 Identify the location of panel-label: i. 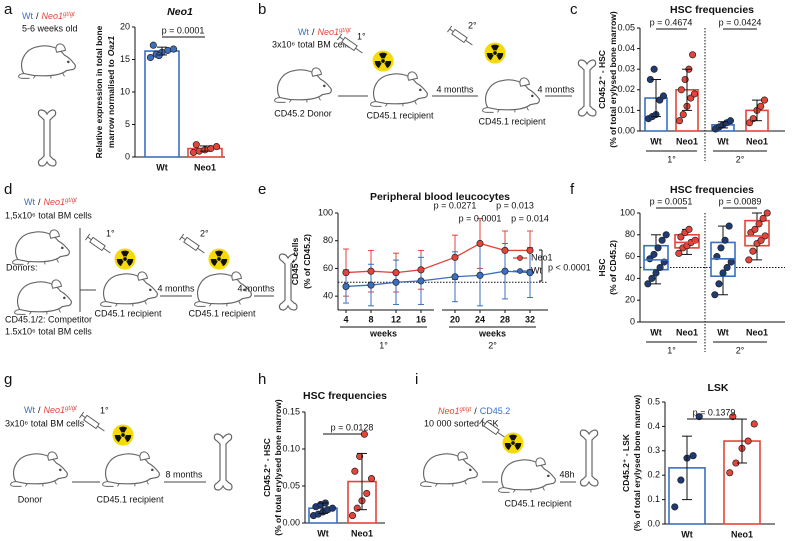
(416, 379).